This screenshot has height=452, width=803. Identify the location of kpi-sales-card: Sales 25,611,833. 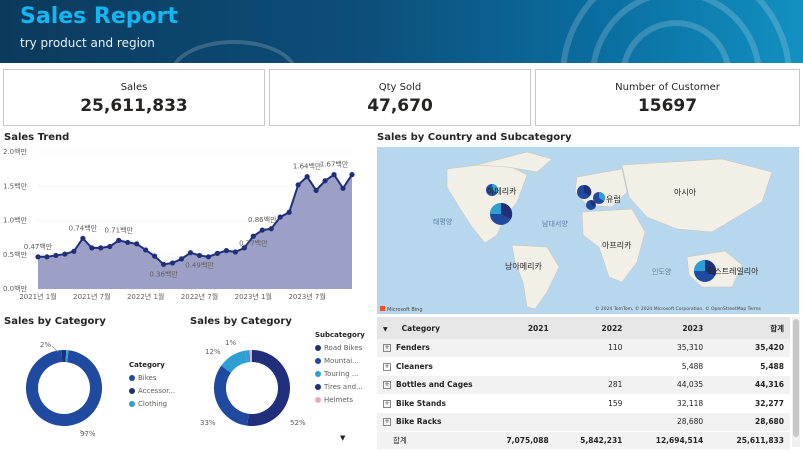
(134, 97).